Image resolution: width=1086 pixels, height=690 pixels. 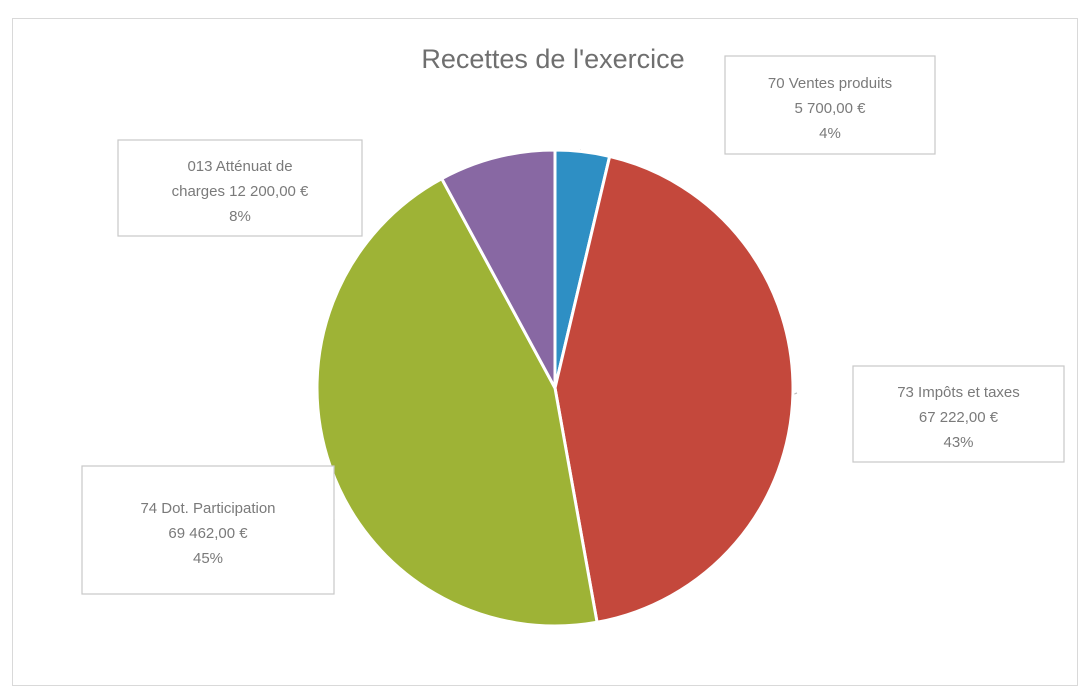 I want to click on data-label-line3: 8%, so click(x=240, y=216).